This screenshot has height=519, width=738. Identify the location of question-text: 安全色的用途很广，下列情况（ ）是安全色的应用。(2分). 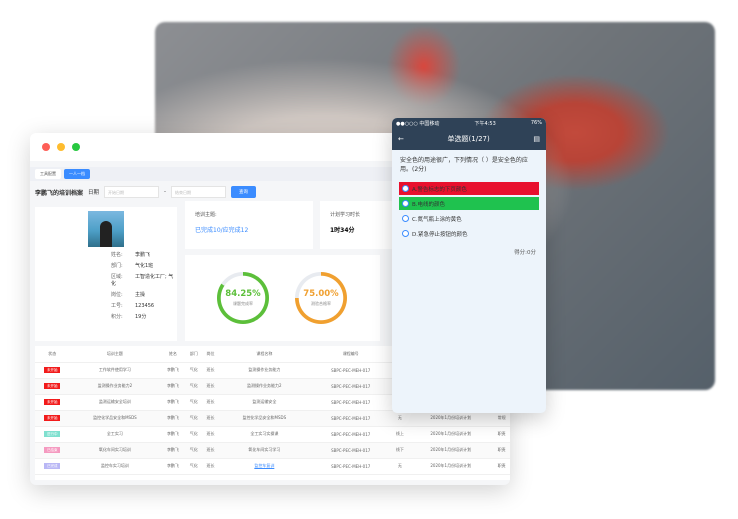
(464, 165).